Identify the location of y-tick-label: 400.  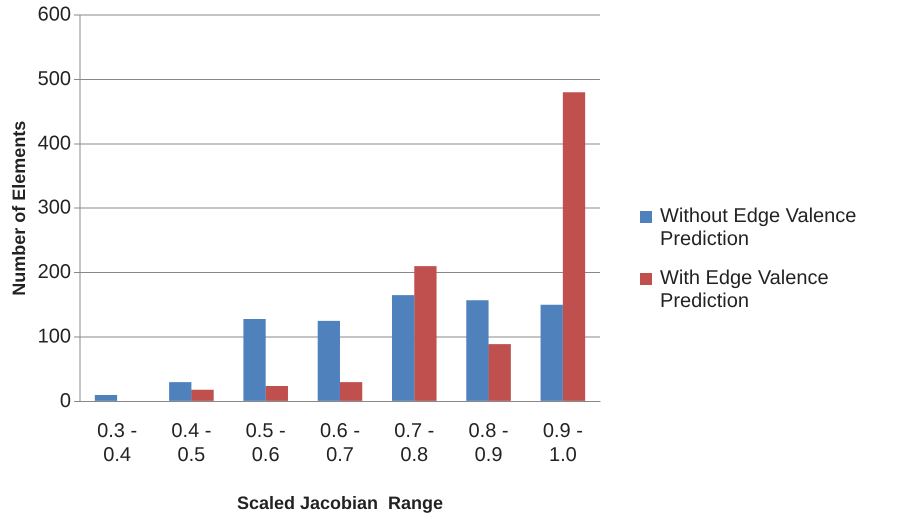
(54, 143).